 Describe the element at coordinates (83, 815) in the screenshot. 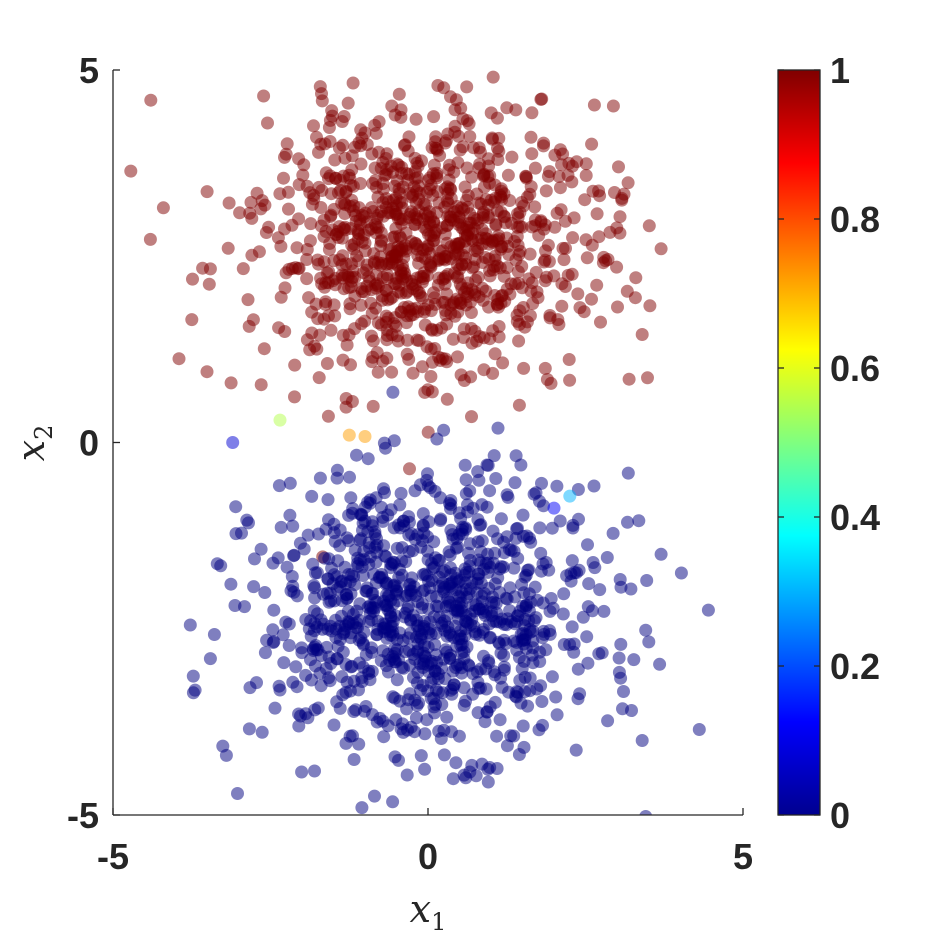

I see `y-tick-label: -5` at that location.